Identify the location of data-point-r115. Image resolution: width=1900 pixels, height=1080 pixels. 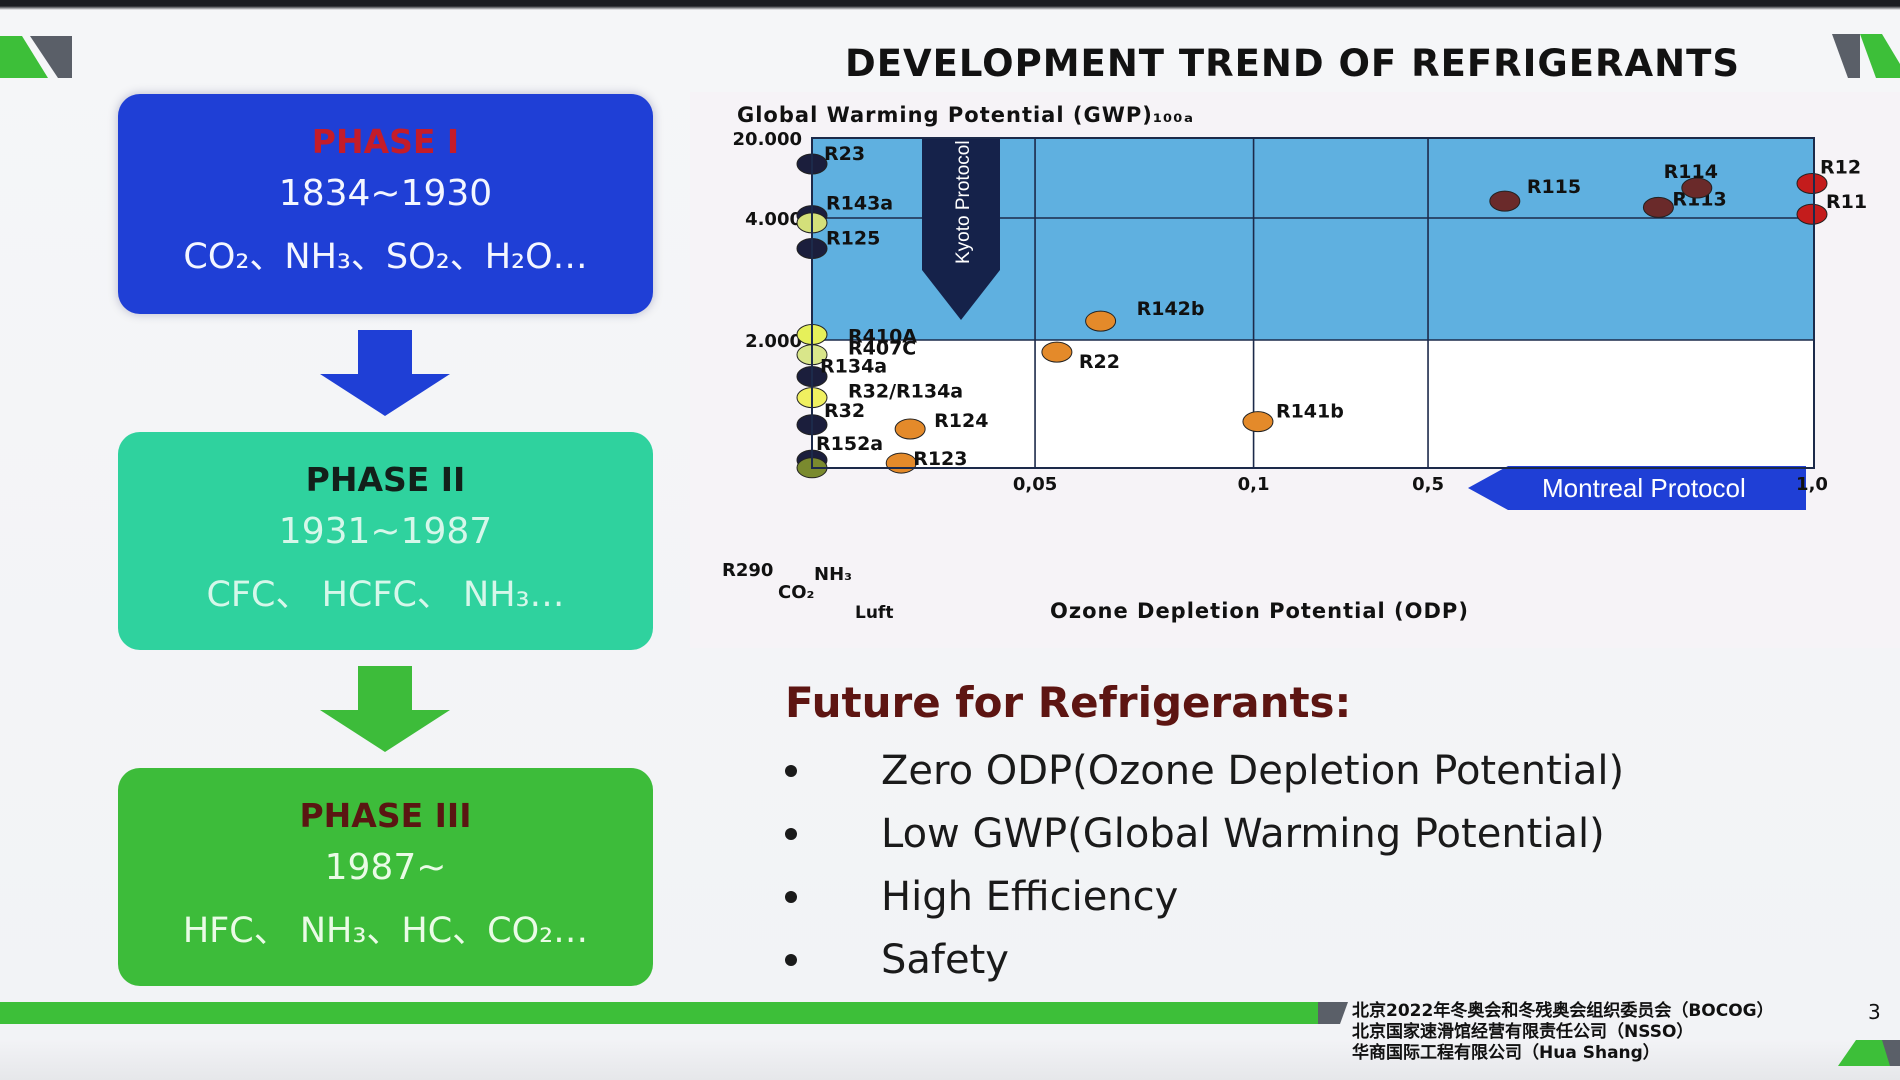
(1505, 201).